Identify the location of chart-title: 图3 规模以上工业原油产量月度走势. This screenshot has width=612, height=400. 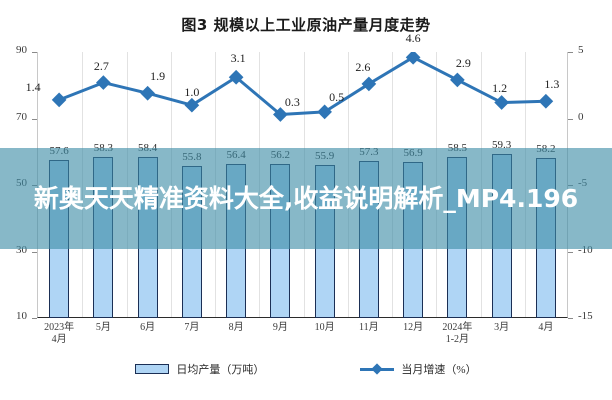
(306, 25).